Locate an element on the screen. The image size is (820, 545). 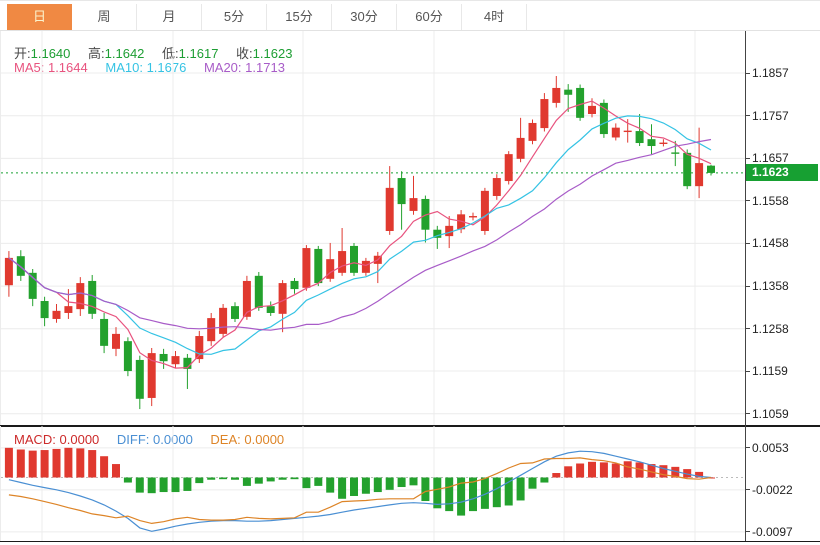
low-label: 低: is located at coordinates (170, 53).